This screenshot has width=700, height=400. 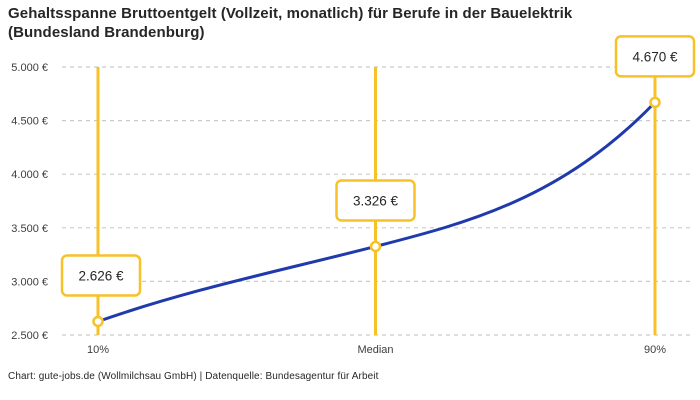 I want to click on value-label: 3.326 €, so click(x=376, y=200).